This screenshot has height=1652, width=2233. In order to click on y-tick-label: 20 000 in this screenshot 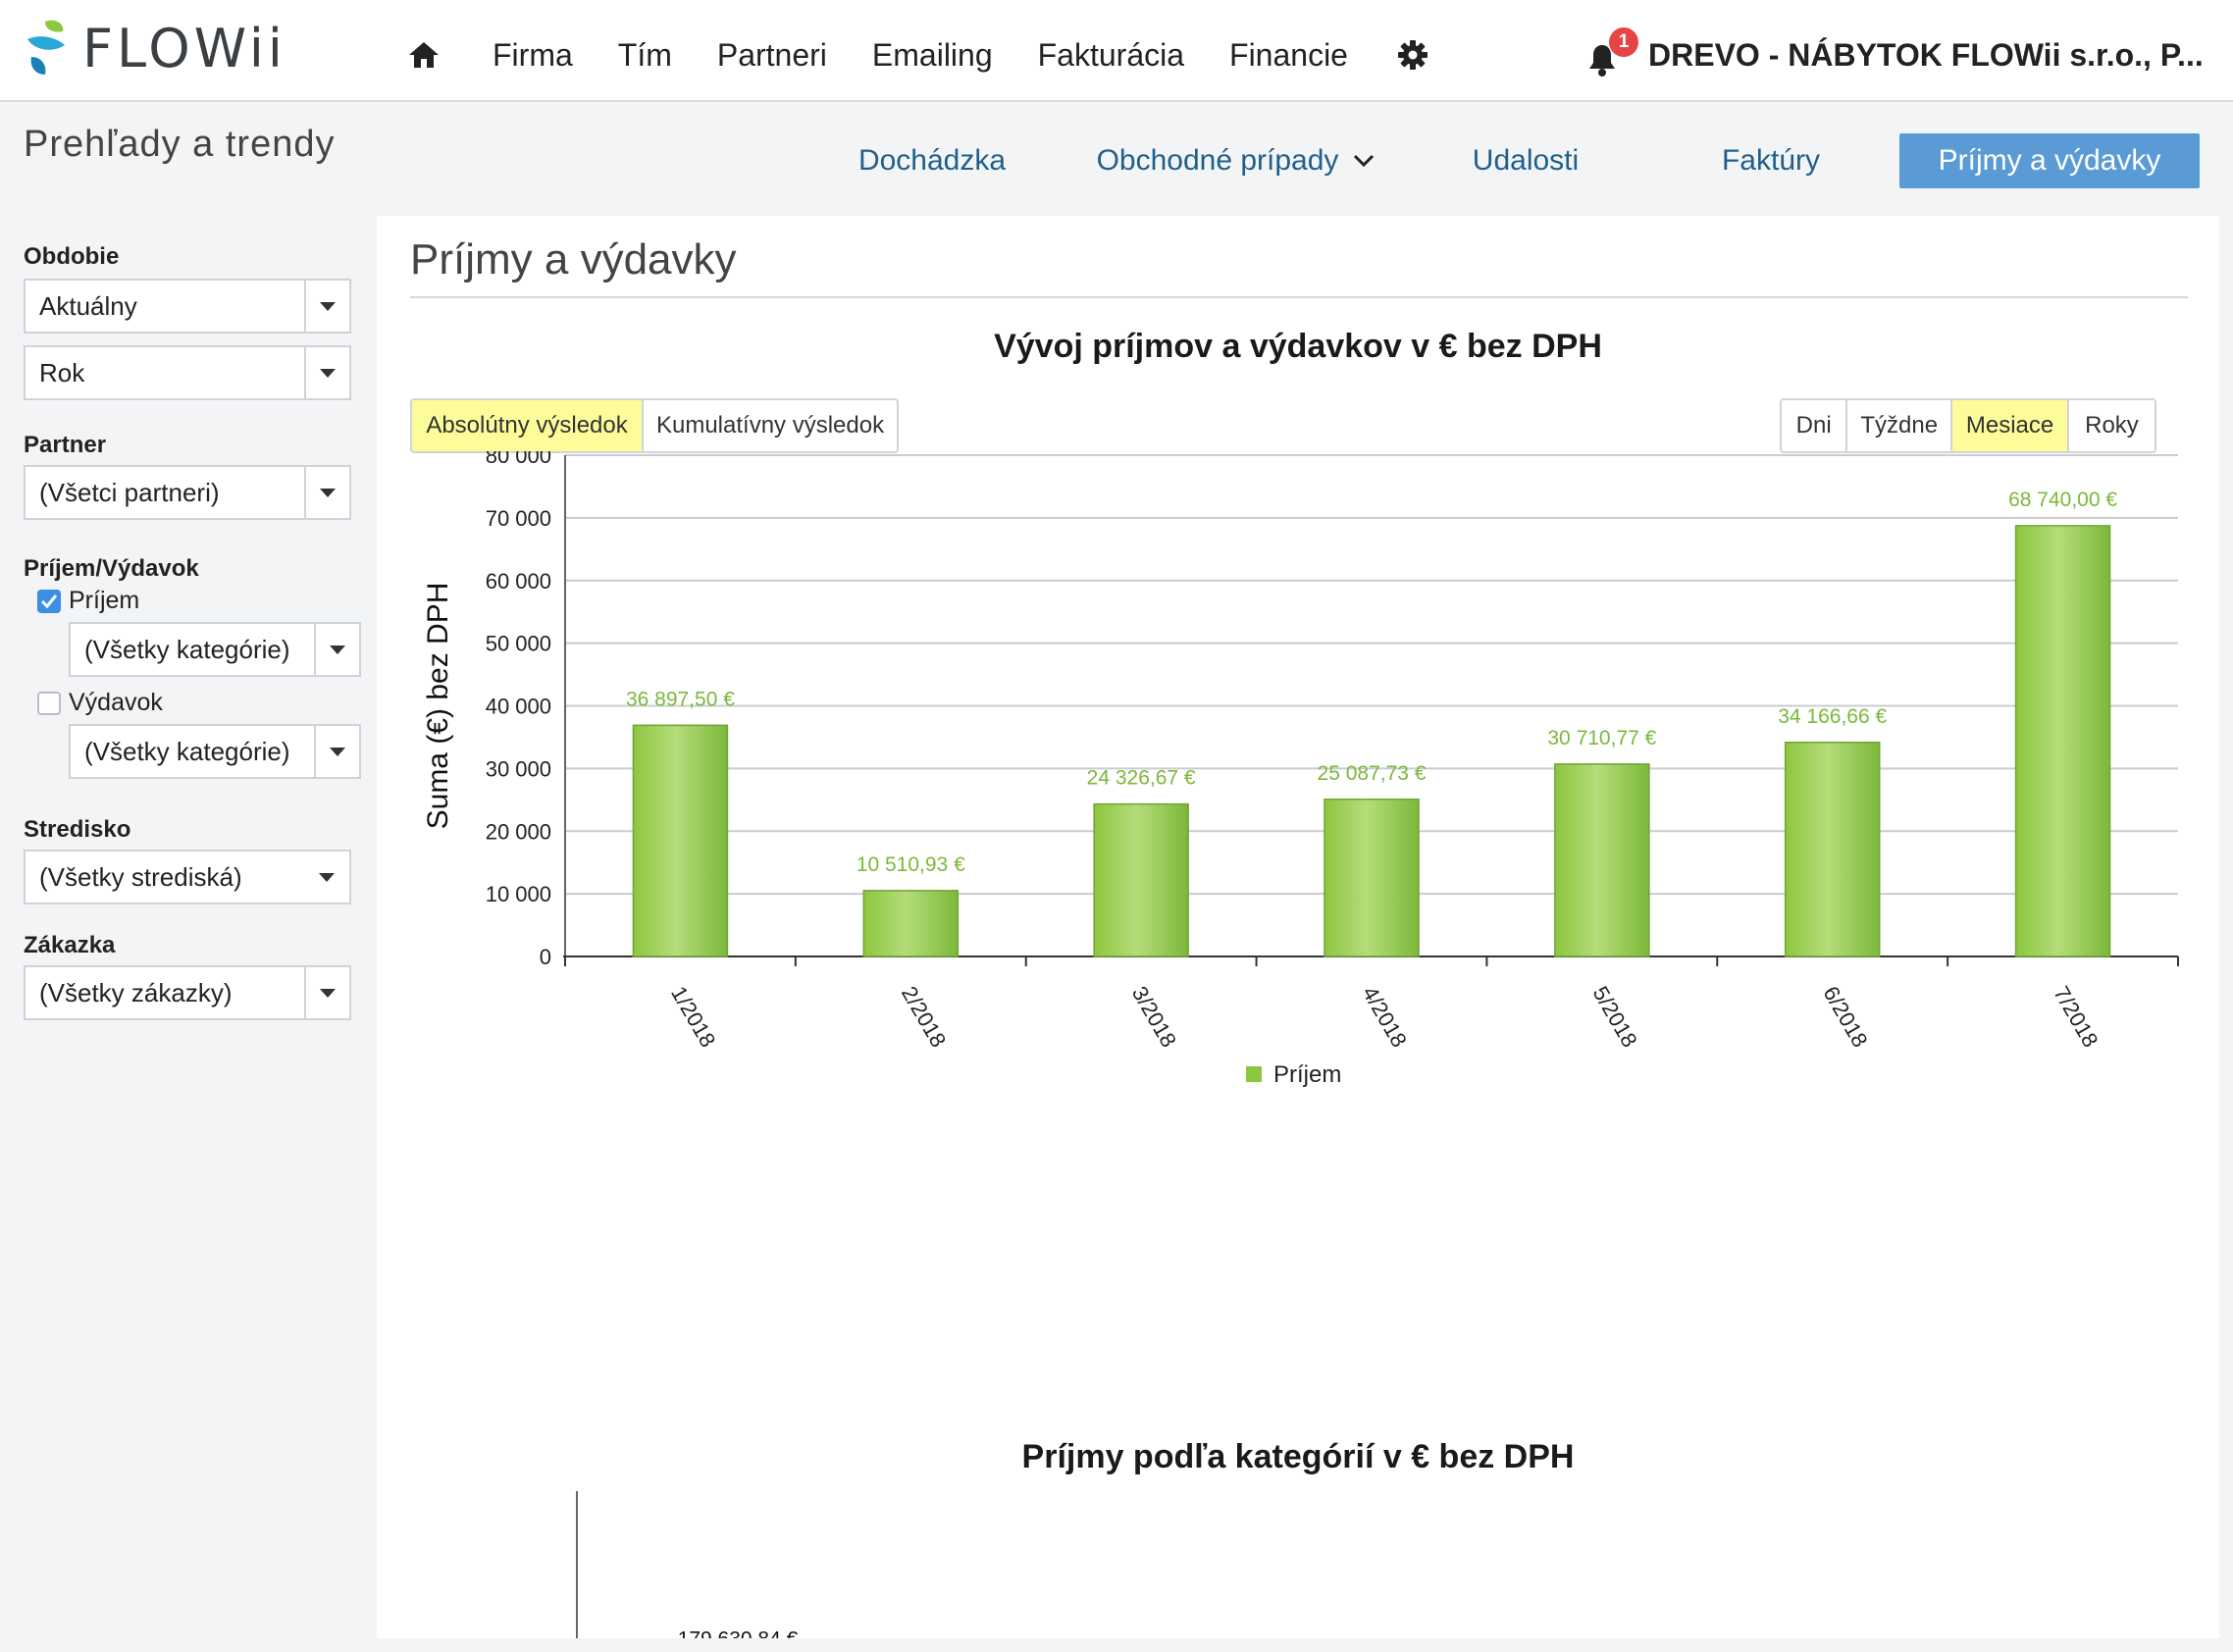, I will do `click(518, 831)`.